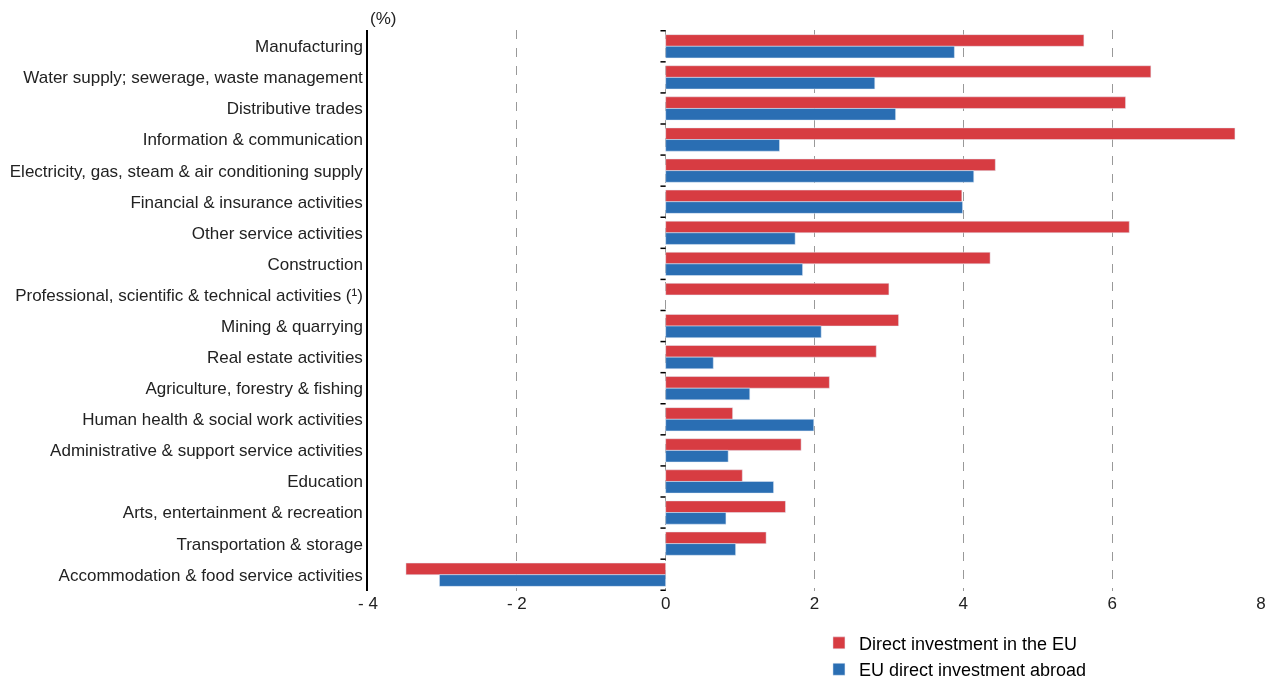 This screenshot has width=1276, height=698. Describe the element at coordinates (246, 202) in the screenshot. I see `y-tick-label: Financial & insurance activities` at that location.